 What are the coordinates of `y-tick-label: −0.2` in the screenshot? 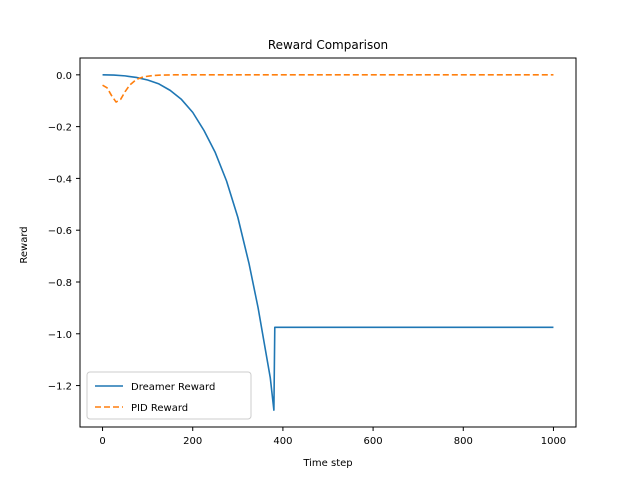 It's located at (60, 128).